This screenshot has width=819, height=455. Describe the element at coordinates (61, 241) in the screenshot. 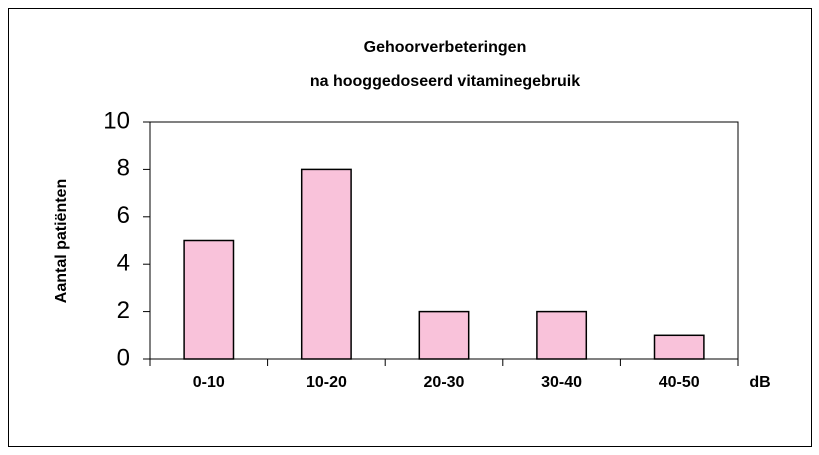

I see `y-axis-label: Aantal patiënten` at that location.